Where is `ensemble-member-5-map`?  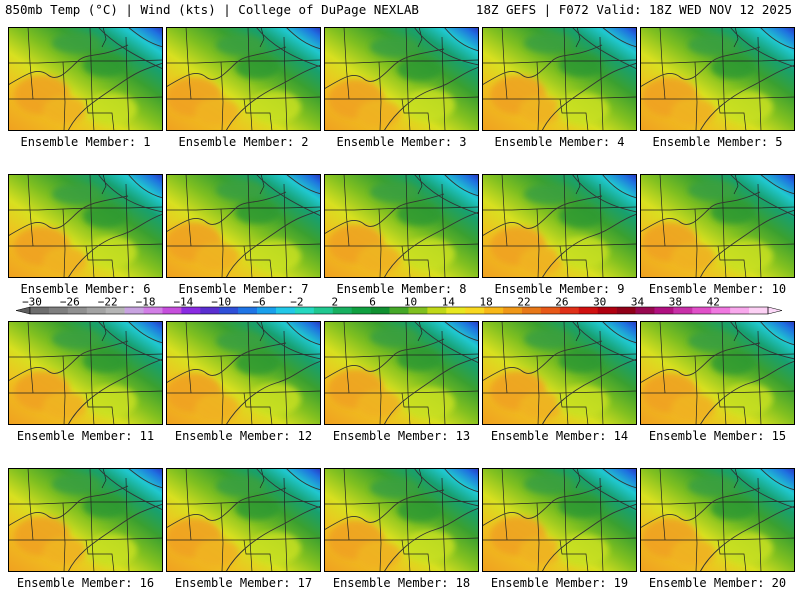
ensemble-member-5-map is located at coordinates (717, 79).